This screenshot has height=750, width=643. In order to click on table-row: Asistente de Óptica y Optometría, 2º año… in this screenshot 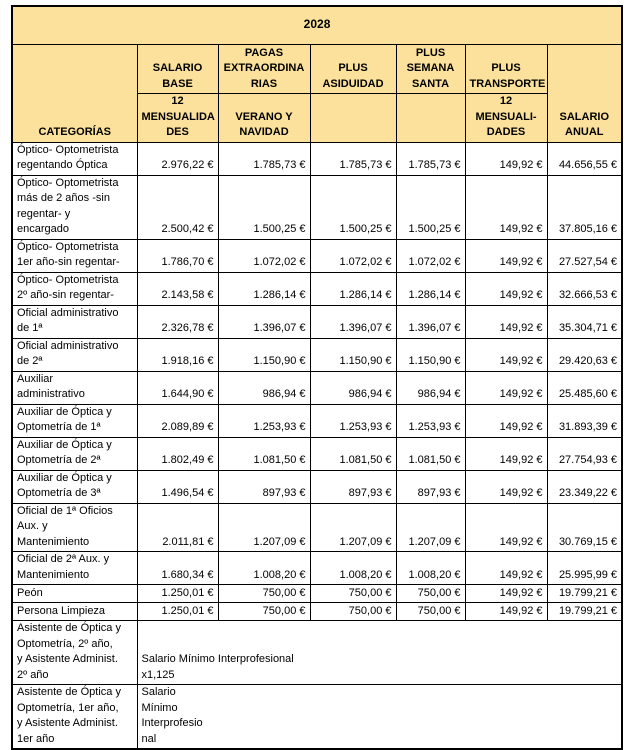, I will do `click(317, 652)`.